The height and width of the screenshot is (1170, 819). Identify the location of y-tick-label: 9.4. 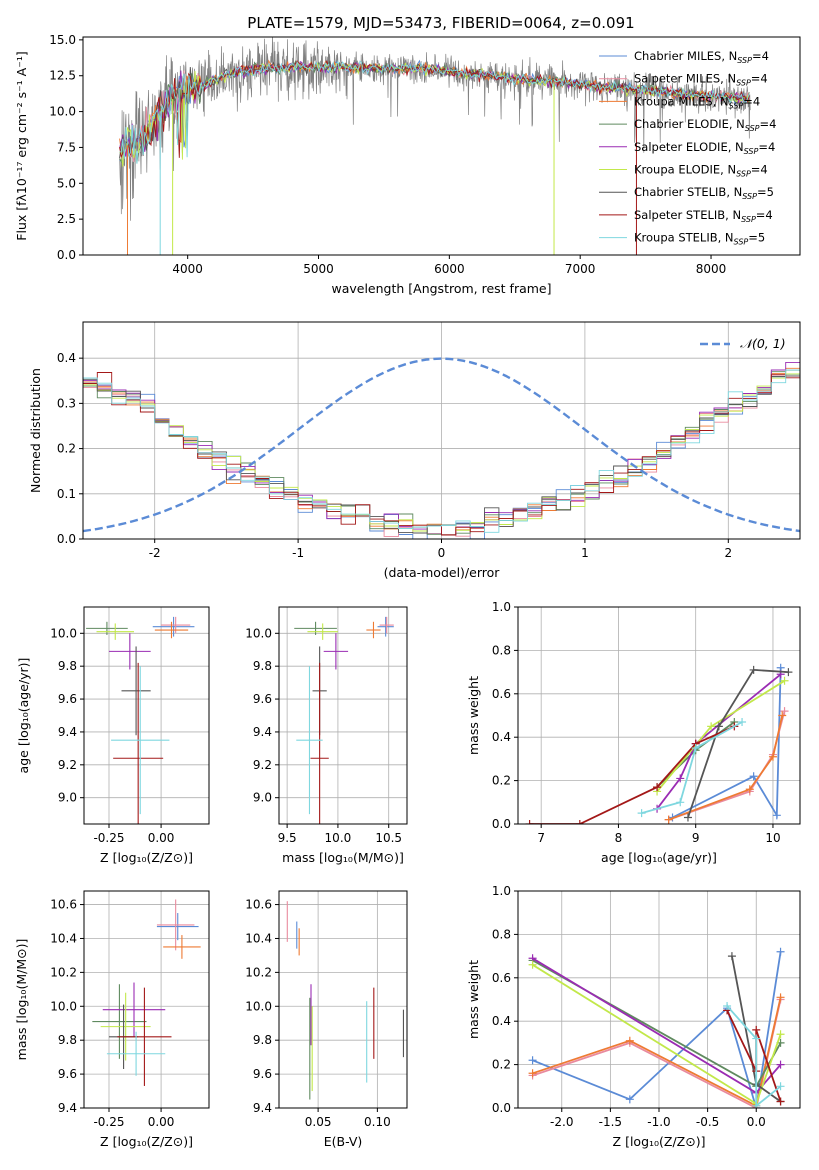
(262, 732).